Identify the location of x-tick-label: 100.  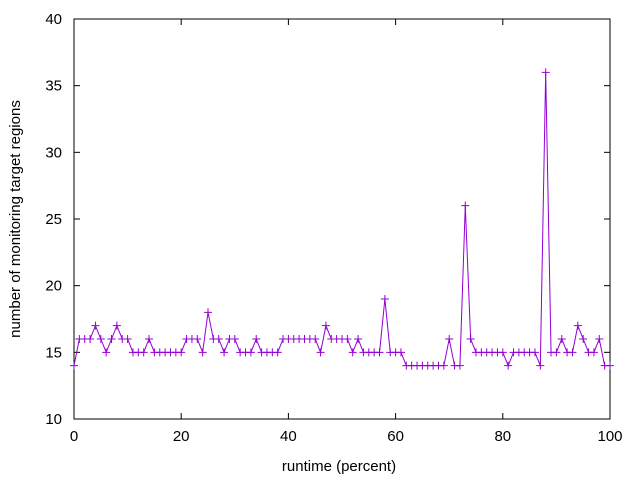
(609, 436).